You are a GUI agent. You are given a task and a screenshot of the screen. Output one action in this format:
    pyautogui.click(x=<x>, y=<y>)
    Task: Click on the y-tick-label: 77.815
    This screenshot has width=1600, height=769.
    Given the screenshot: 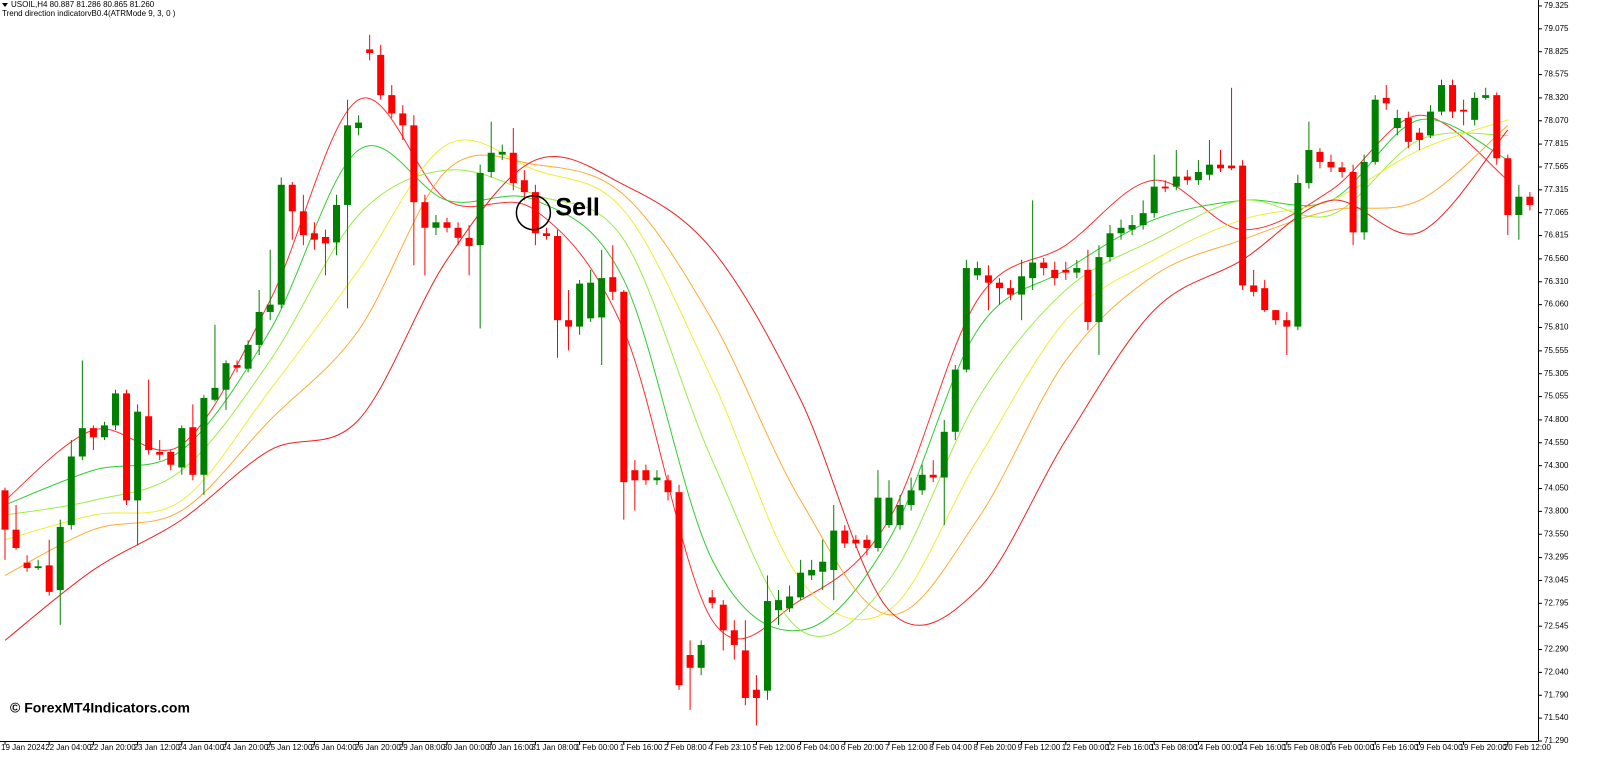 What is the action you would take?
    pyautogui.click(x=1556, y=143)
    